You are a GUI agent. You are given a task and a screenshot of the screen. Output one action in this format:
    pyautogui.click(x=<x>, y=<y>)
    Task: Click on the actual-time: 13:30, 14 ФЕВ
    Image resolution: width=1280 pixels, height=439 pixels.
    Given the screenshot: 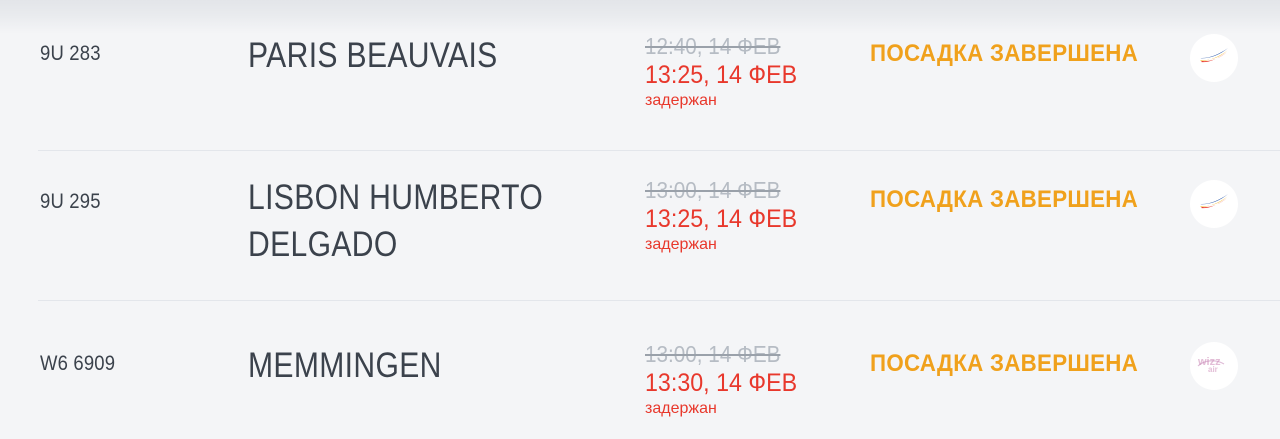 What is the action you would take?
    pyautogui.click(x=721, y=383)
    